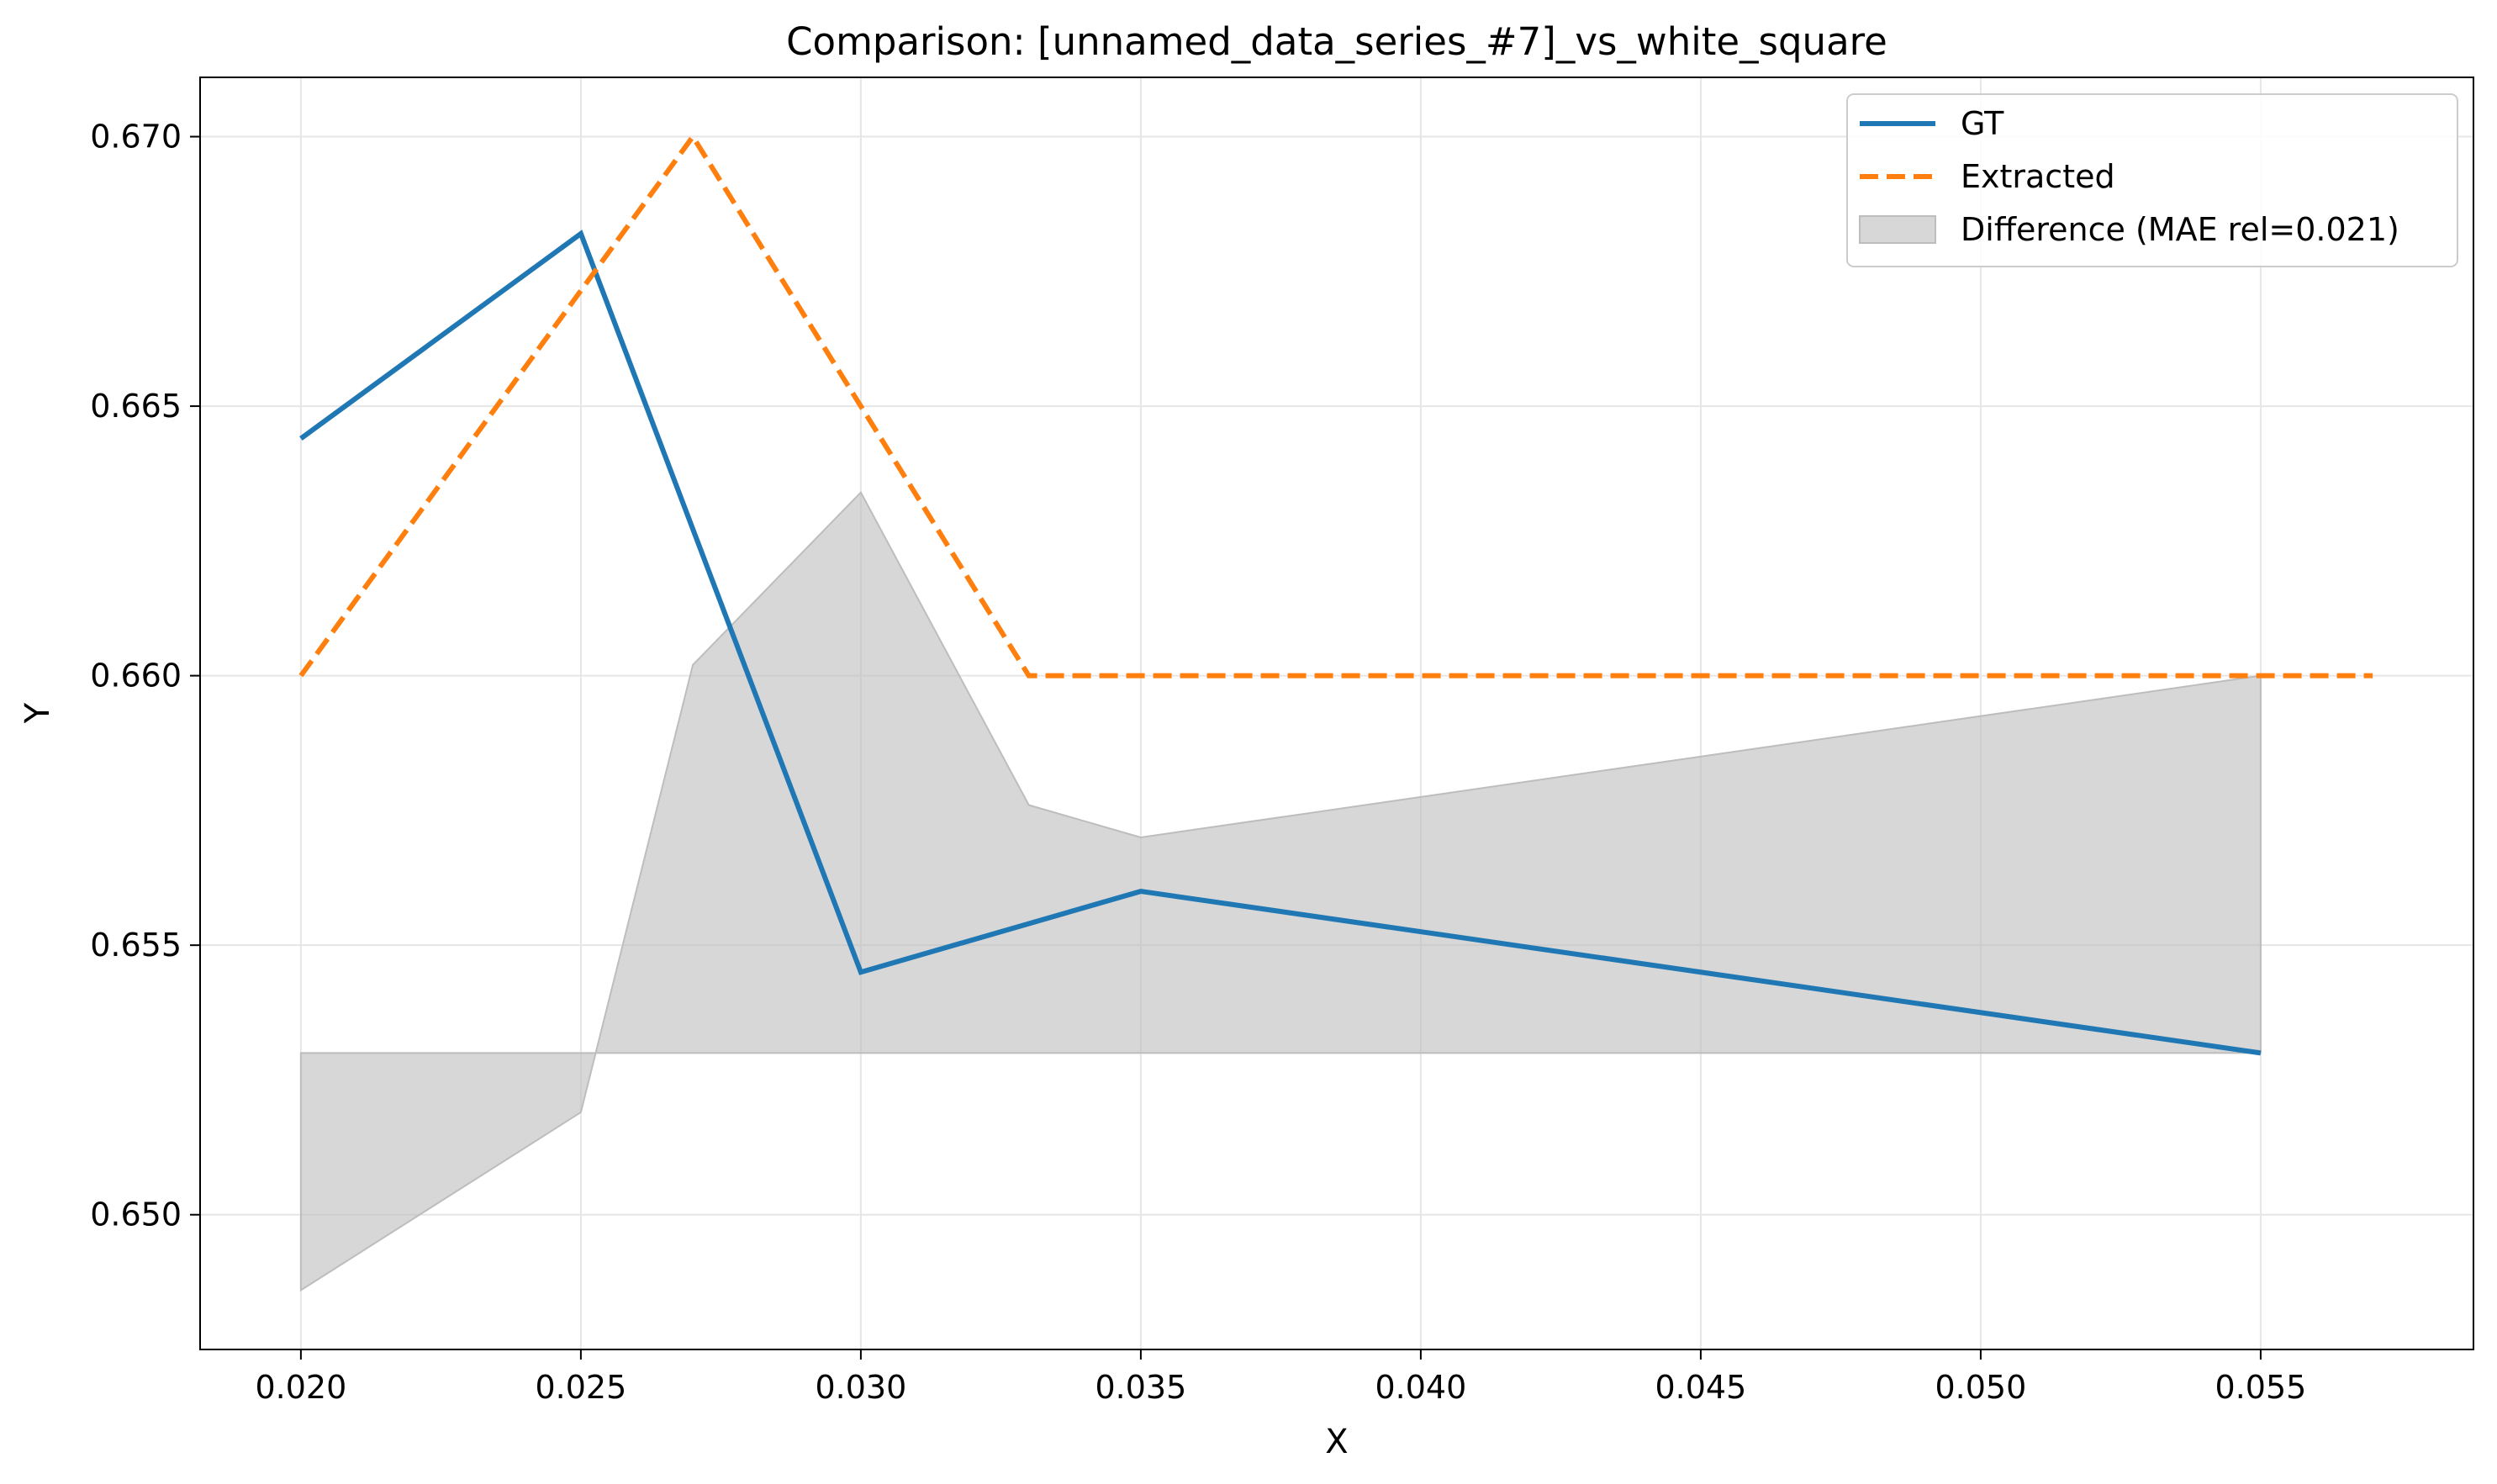  Describe the element at coordinates (580, 1387) in the screenshot. I see `x-tick-label: 0.025` at that location.